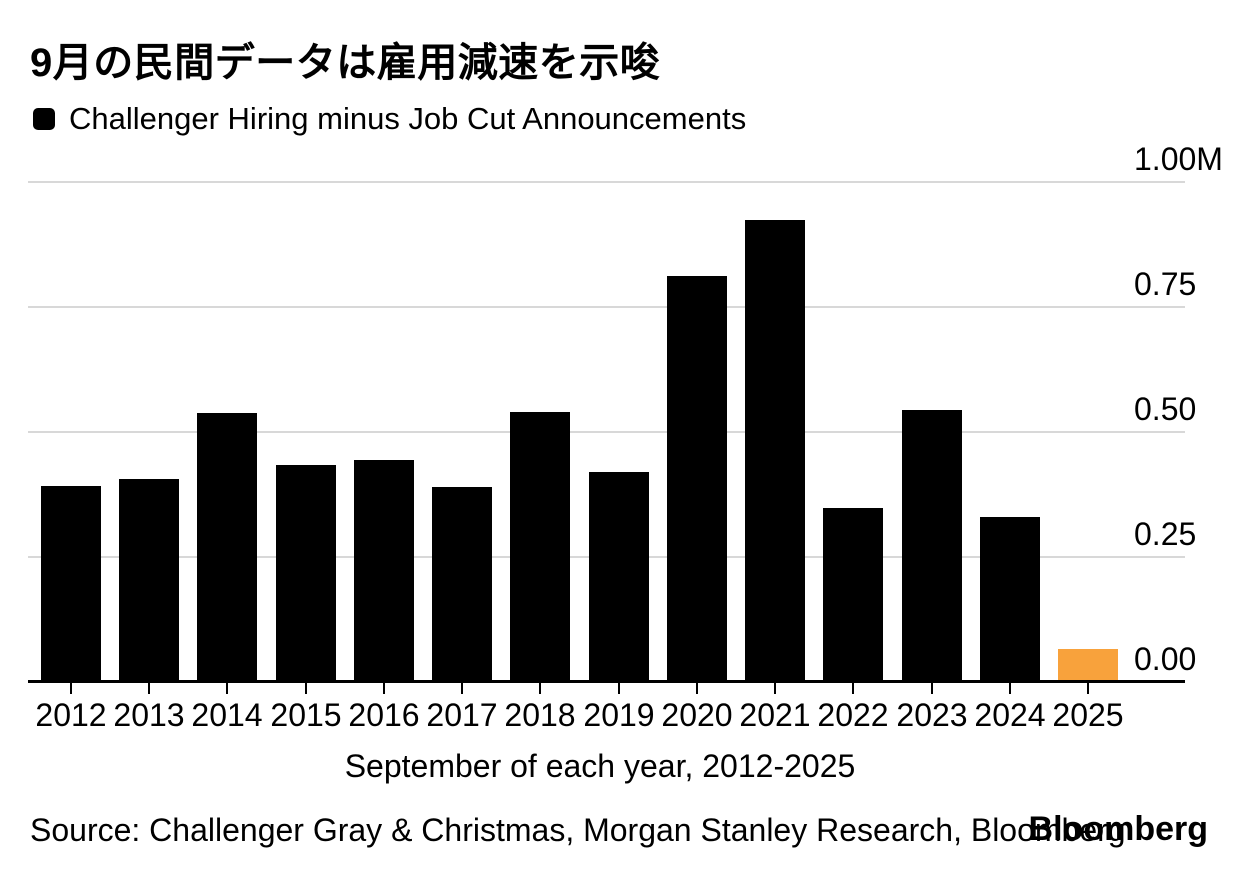  Describe the element at coordinates (1118, 829) in the screenshot. I see `bloomberg-logo: Bloomberg` at that location.